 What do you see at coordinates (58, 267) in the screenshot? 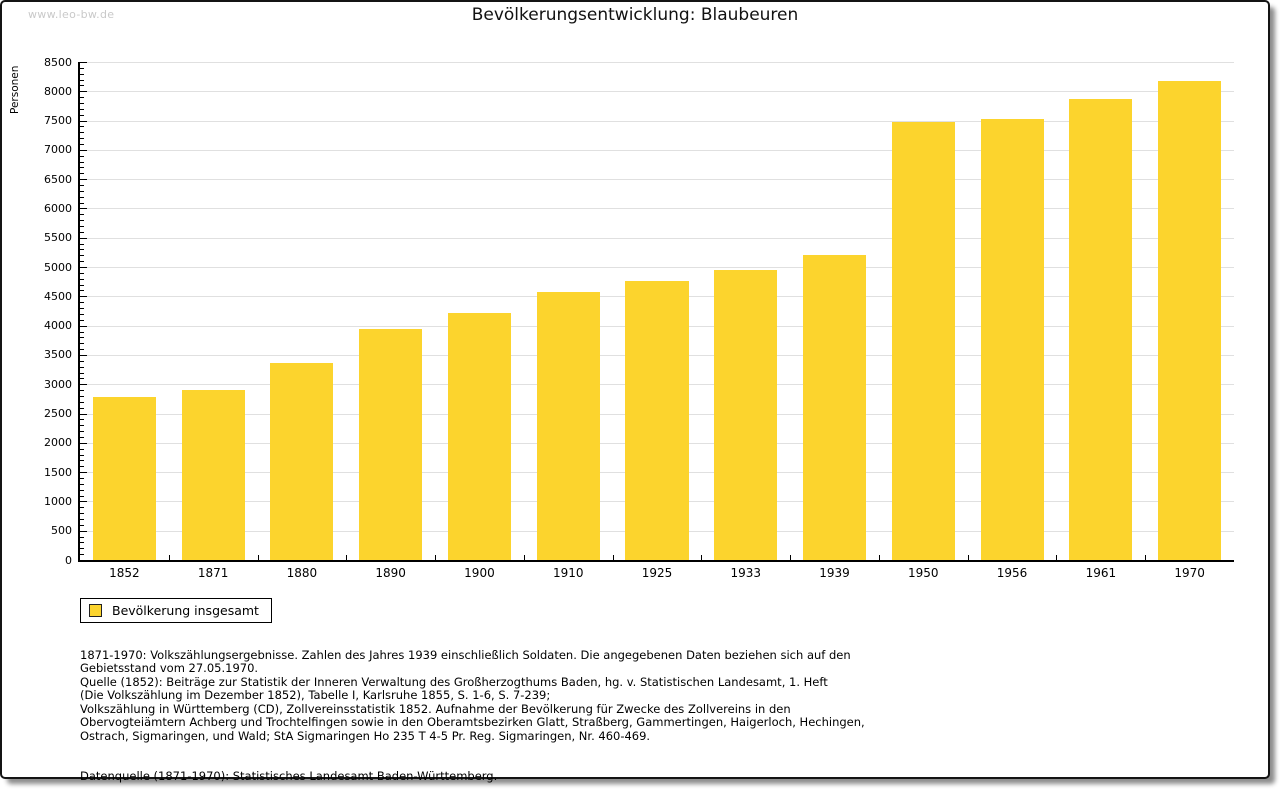
I see `y-tick-label: 5000` at bounding box center [58, 267].